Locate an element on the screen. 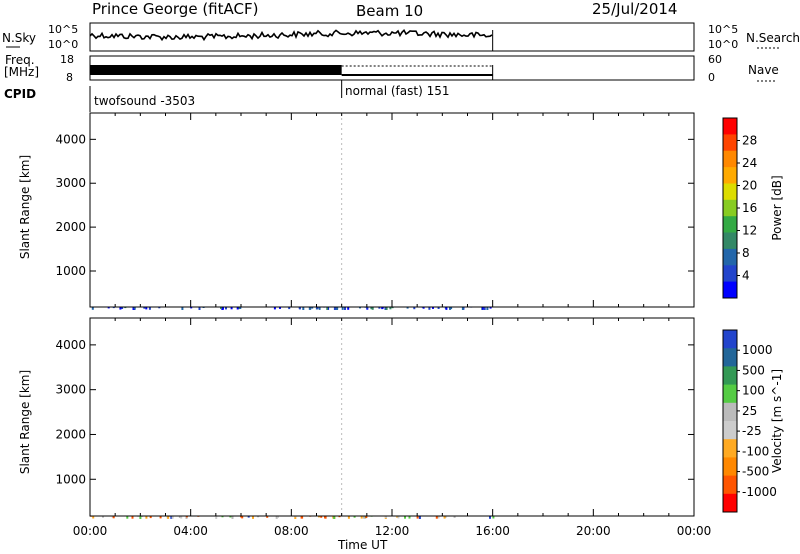 The height and width of the screenshot is (554, 800). x-axis-title: Time UT is located at coordinates (363, 545).